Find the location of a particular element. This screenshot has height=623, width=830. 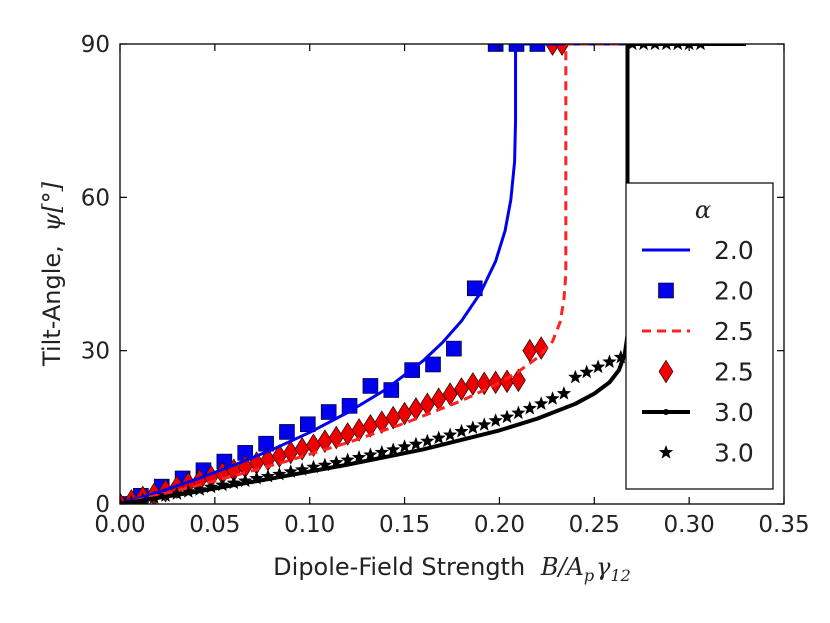

x-axis-title-text: Dipole-Field Strength is located at coordinates (399, 567).